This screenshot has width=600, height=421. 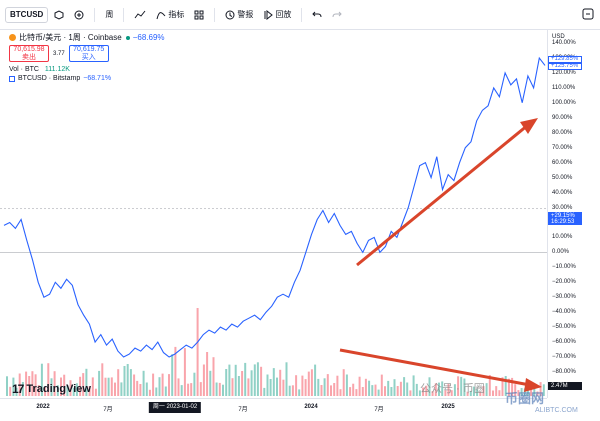 I want to click on volume-legend: Vol · BTC 111.12K, so click(x=87, y=69).